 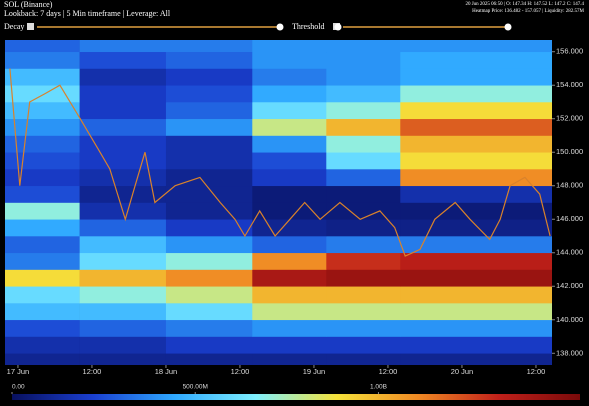 What do you see at coordinates (314, 371) in the screenshot?
I see `x-tick-label: 19 Jun` at bounding box center [314, 371].